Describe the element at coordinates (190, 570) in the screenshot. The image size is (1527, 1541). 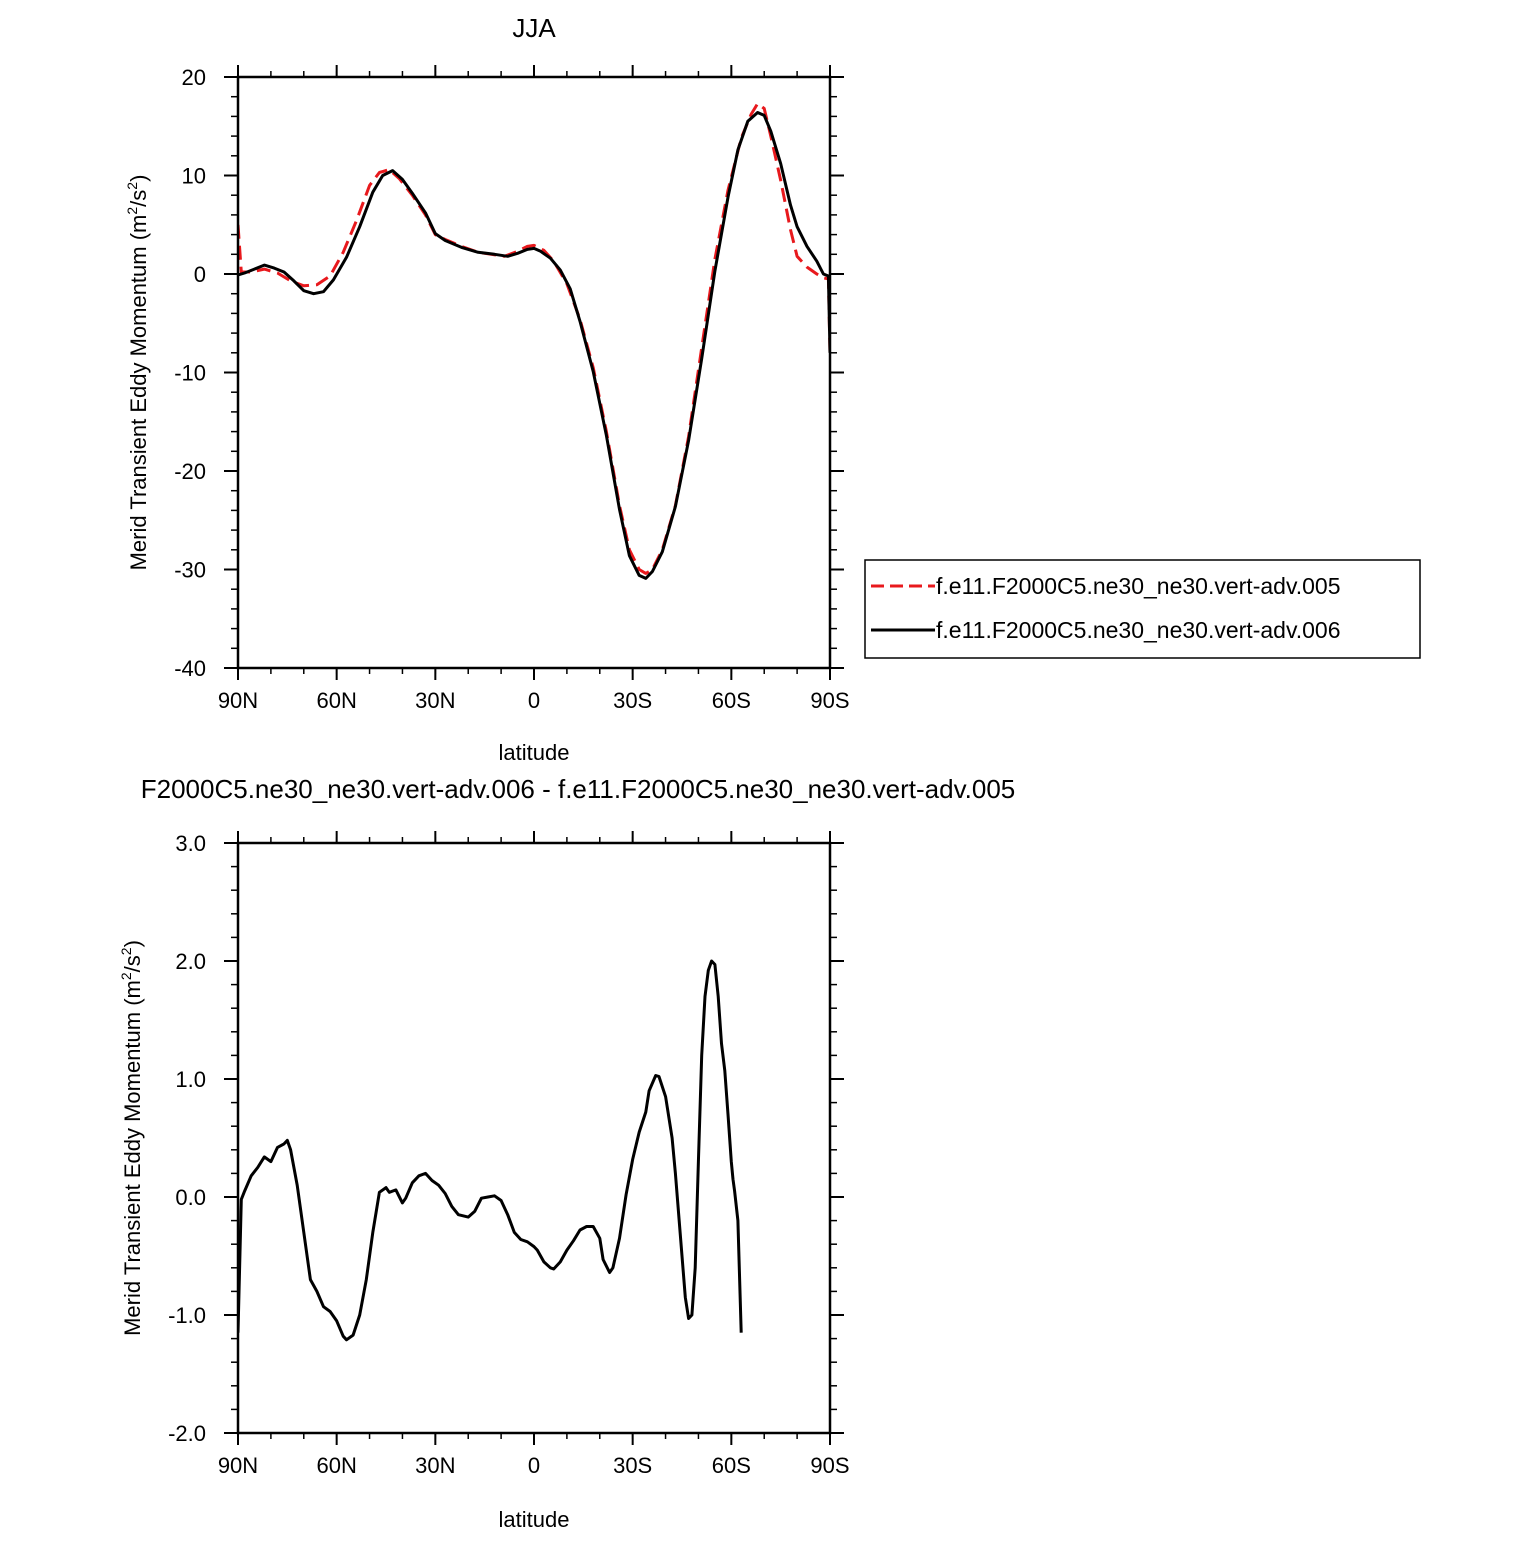
I see `y-tick-label: -30` at that location.